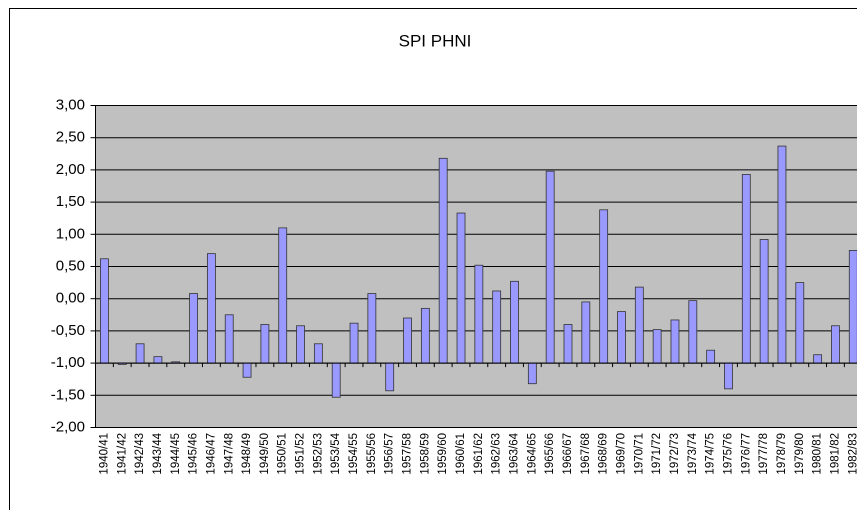  I want to click on y-tick-label: -1,00, so click(68, 362).